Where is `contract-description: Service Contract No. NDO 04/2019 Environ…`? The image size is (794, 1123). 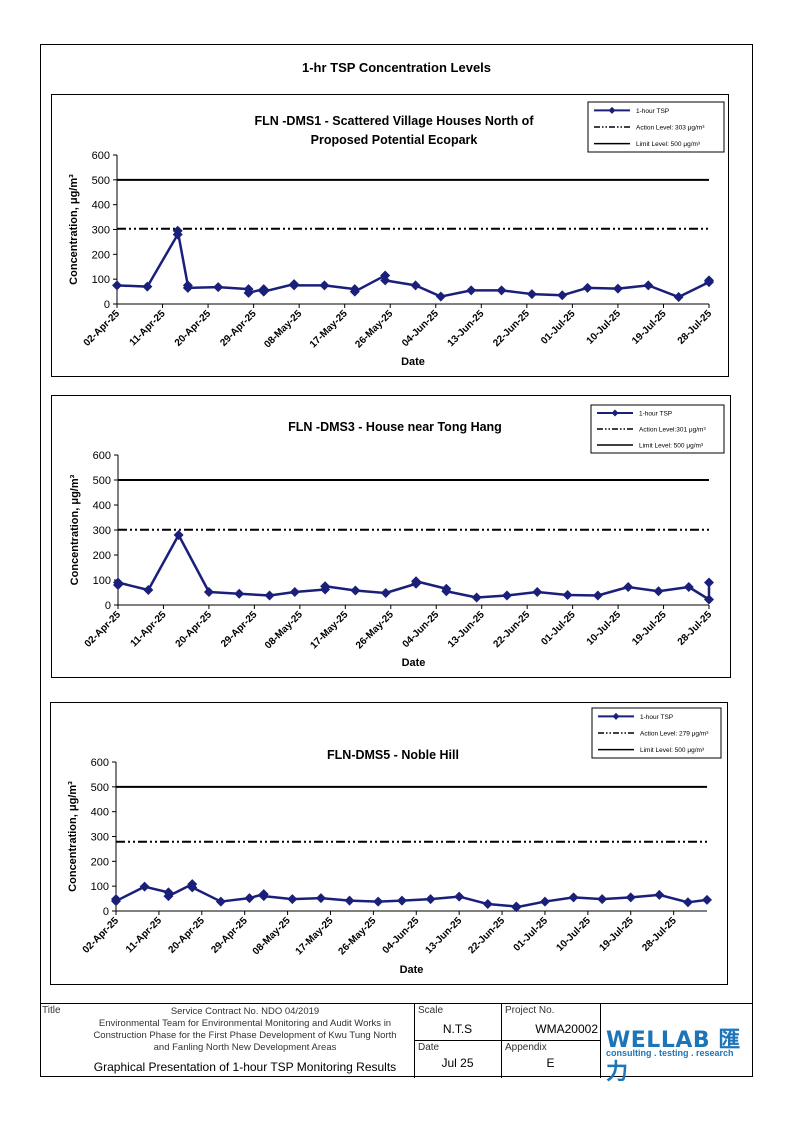 contract-description: Service Contract No. NDO 04/2019 Environ… is located at coordinates (245, 1030).